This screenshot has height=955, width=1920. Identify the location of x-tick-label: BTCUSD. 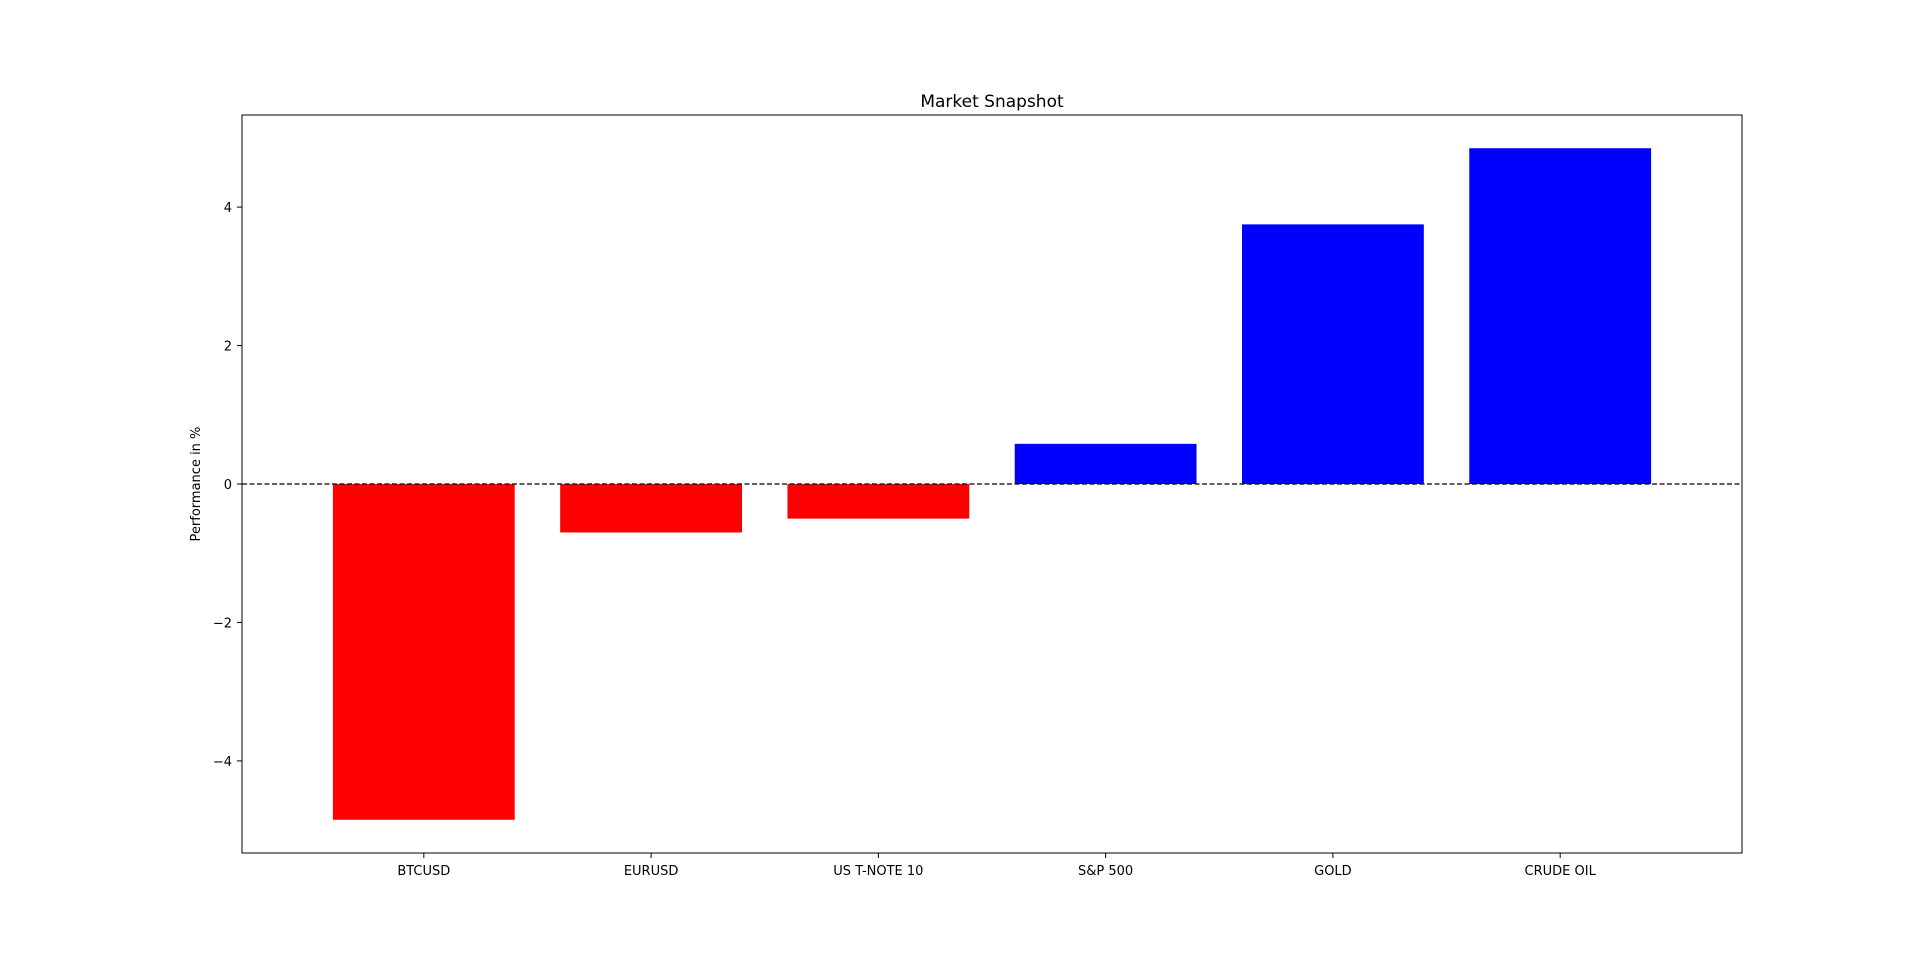
(423, 871).